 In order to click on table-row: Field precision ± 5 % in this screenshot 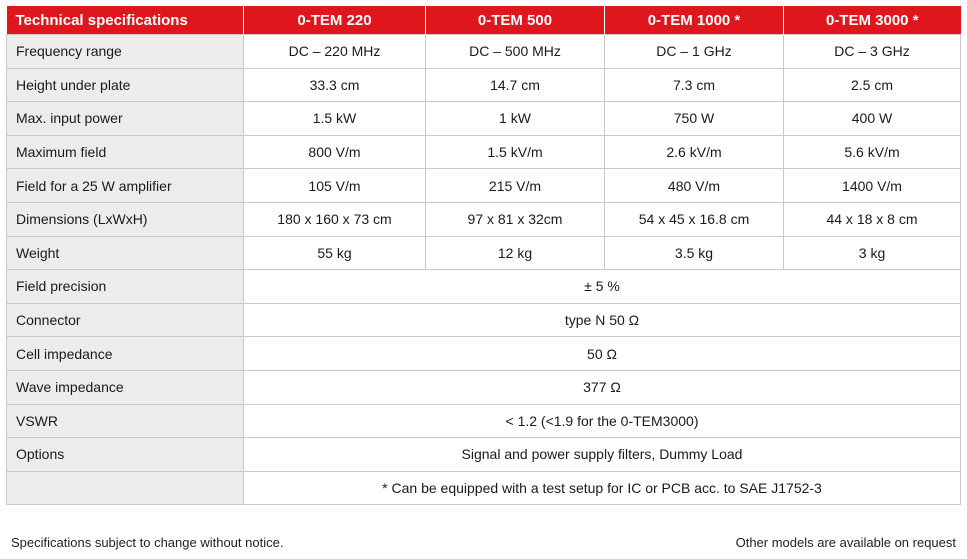, I will do `click(483, 286)`.